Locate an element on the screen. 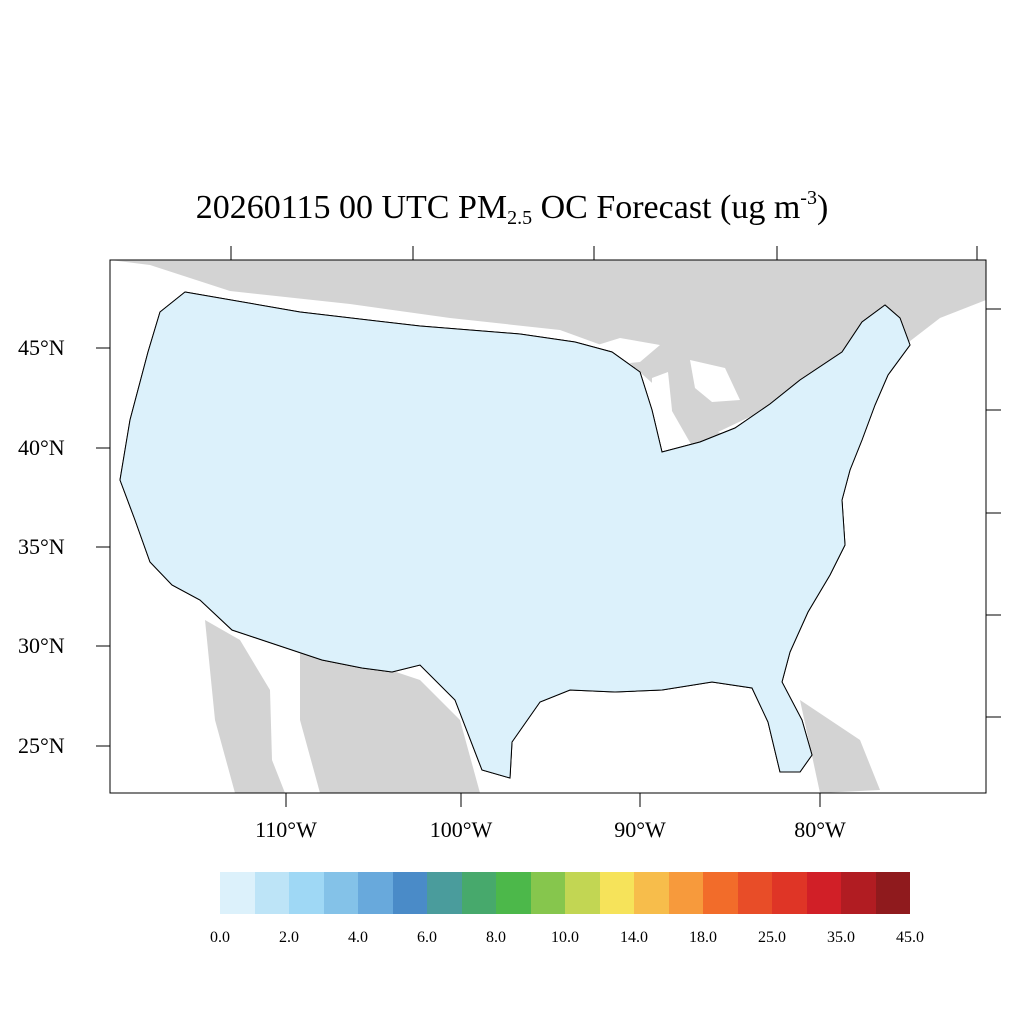  colorbar-label: 4.0 is located at coordinates (358, 937).